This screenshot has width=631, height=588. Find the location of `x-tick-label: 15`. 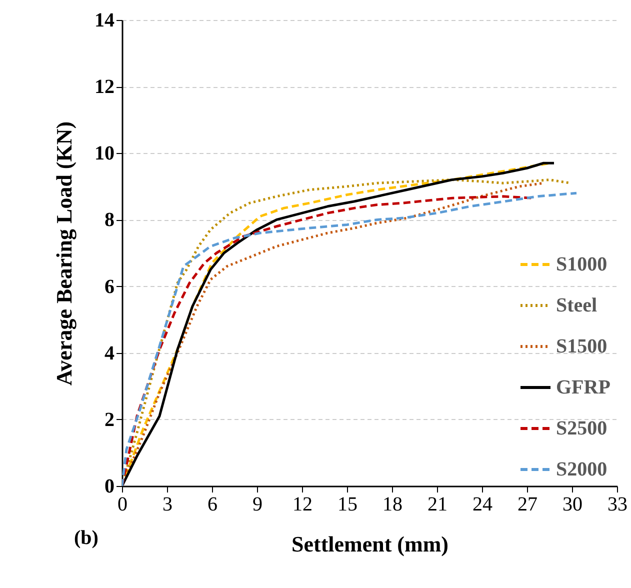

x-tick-label: 15 is located at coordinates (348, 505).